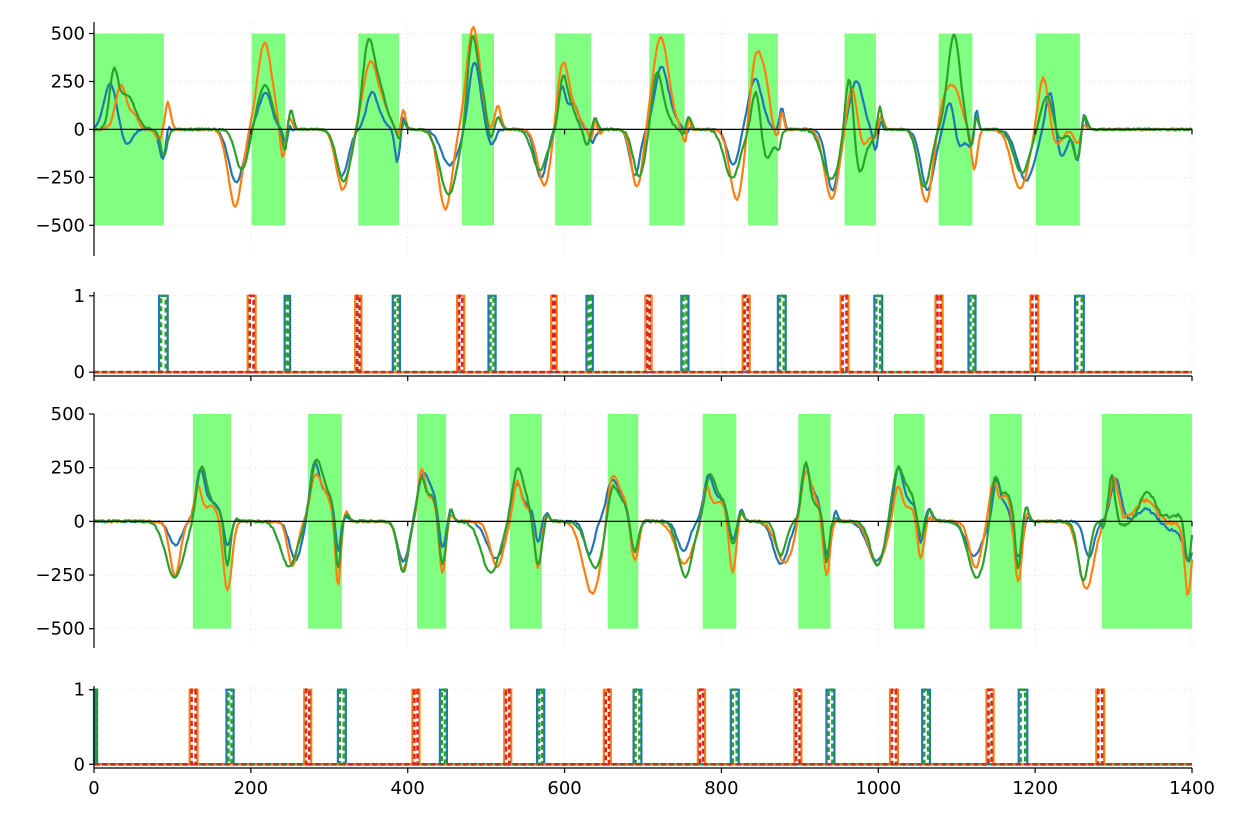 The height and width of the screenshot is (826, 1240). I want to click on grid, so click(643, 334).